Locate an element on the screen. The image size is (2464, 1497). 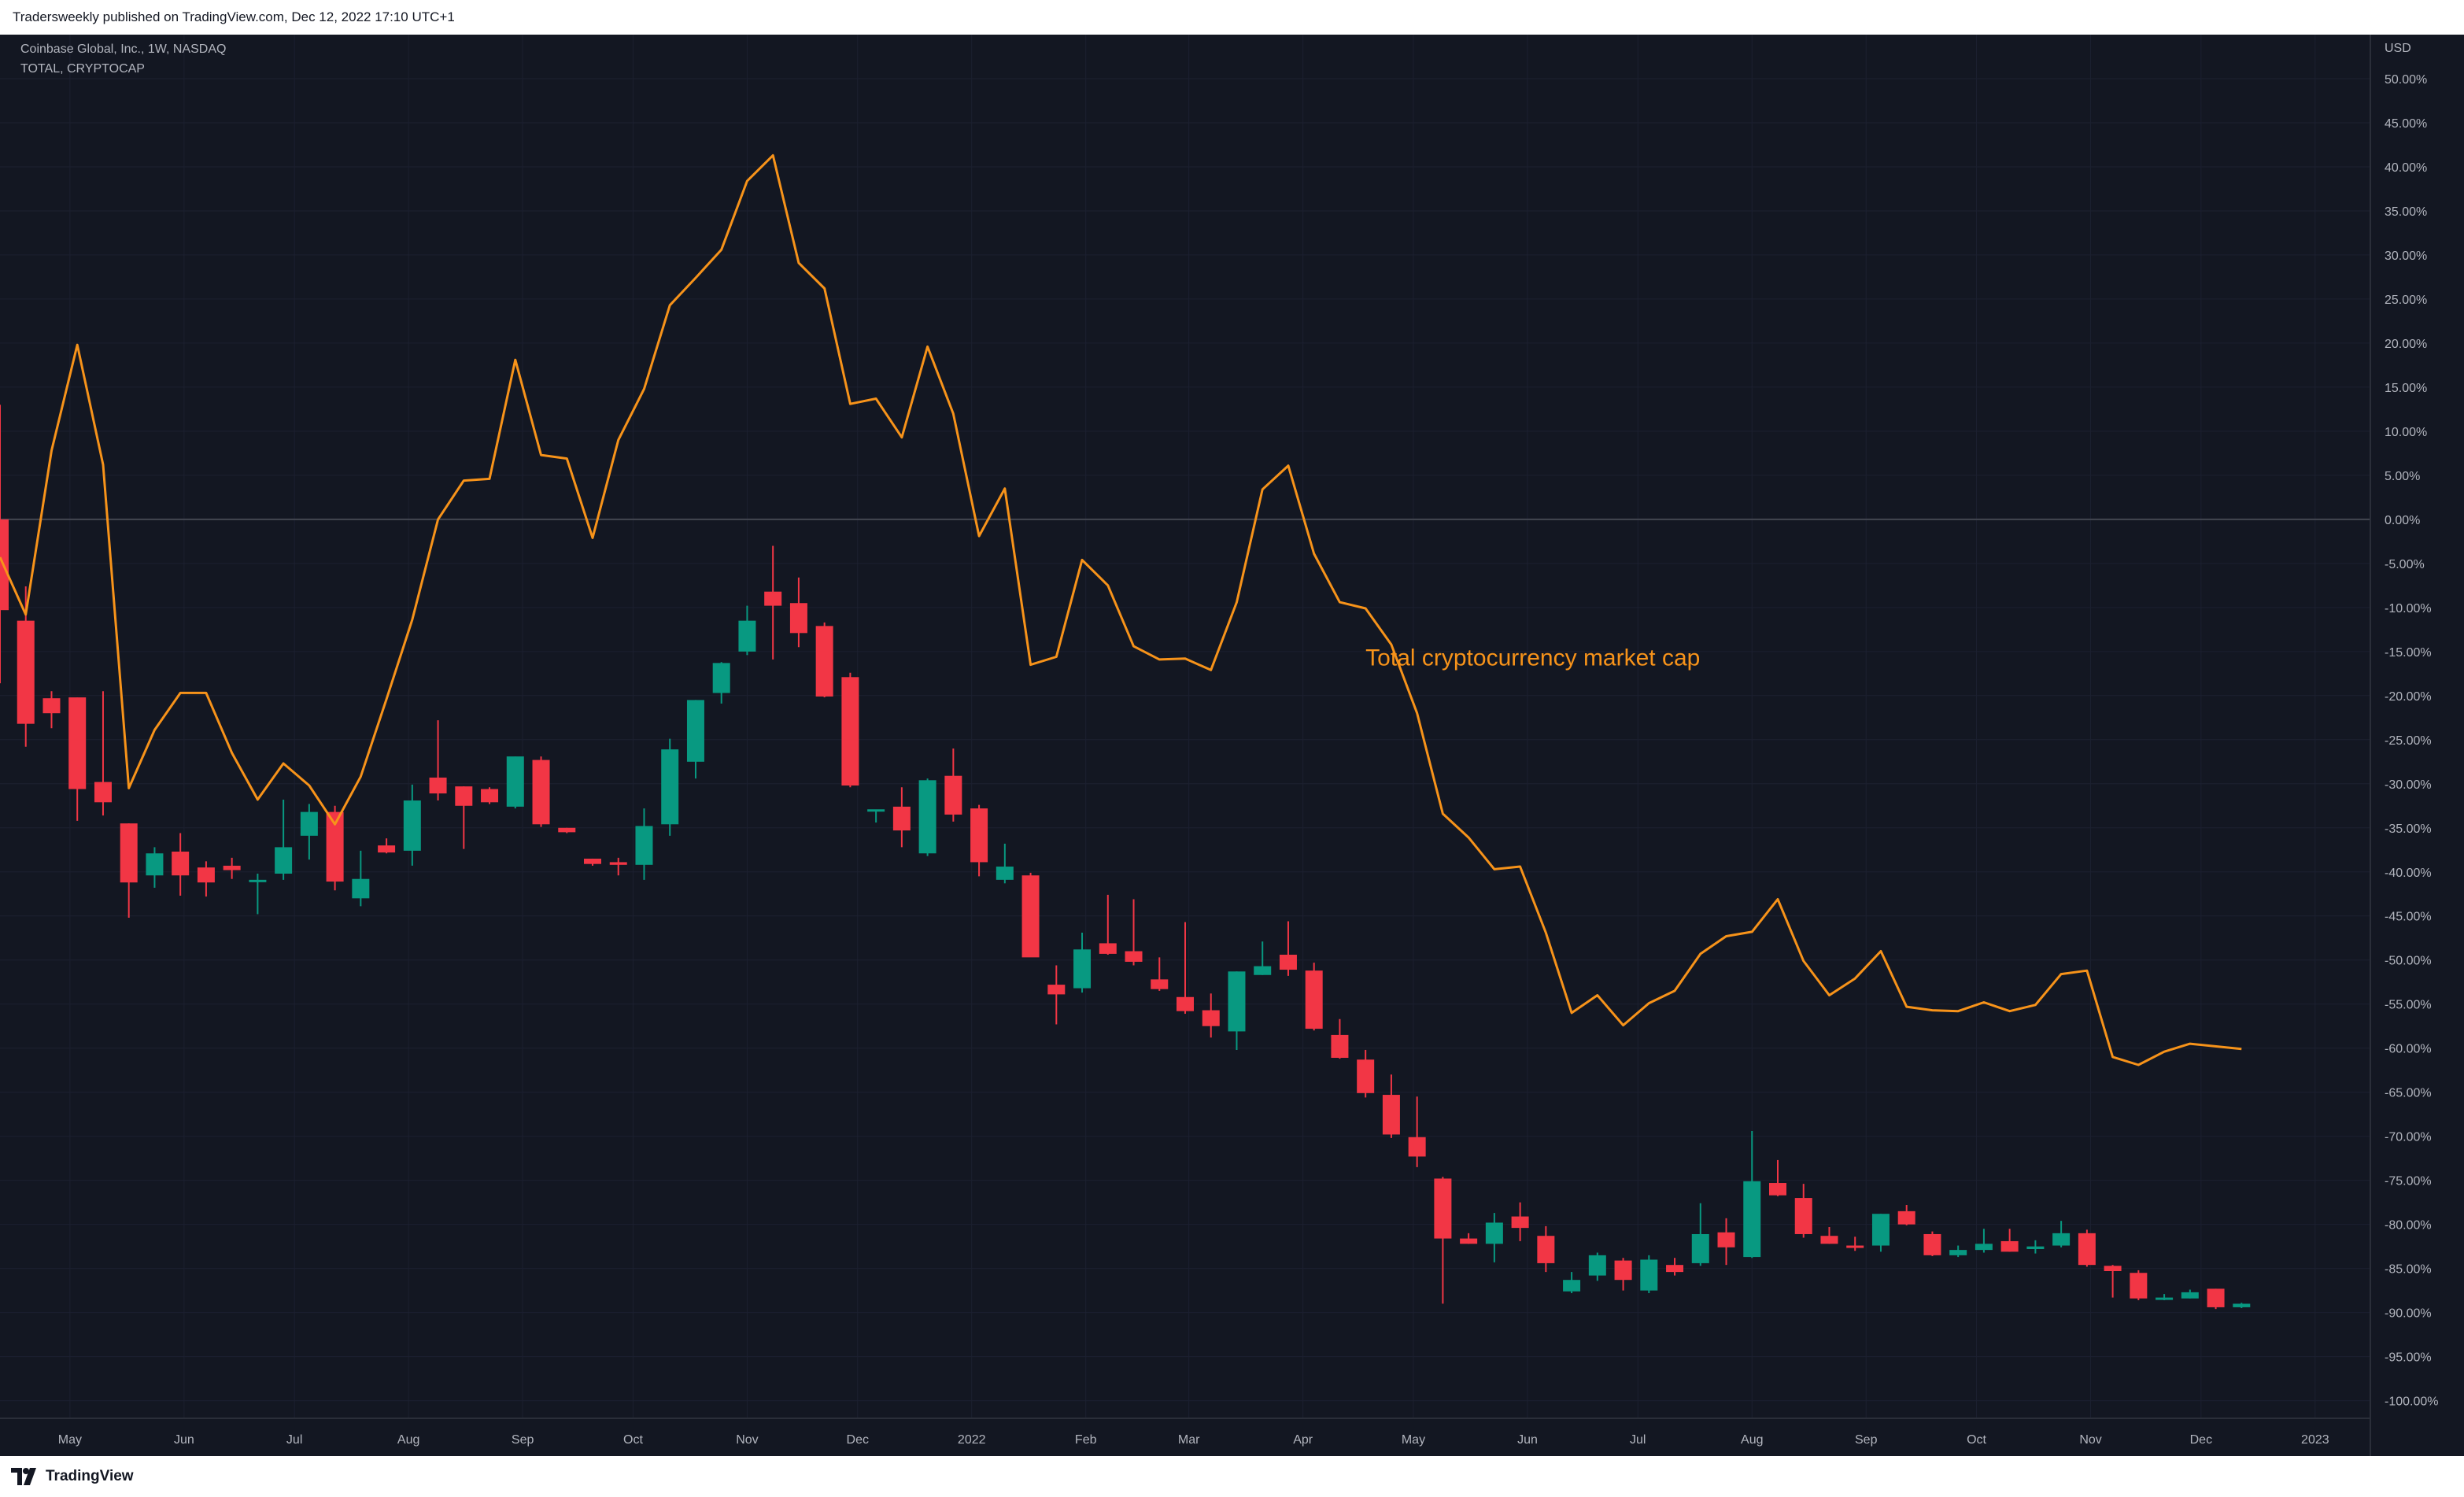
price-axis-tick: -90.00% is located at coordinates (2408, 1314).